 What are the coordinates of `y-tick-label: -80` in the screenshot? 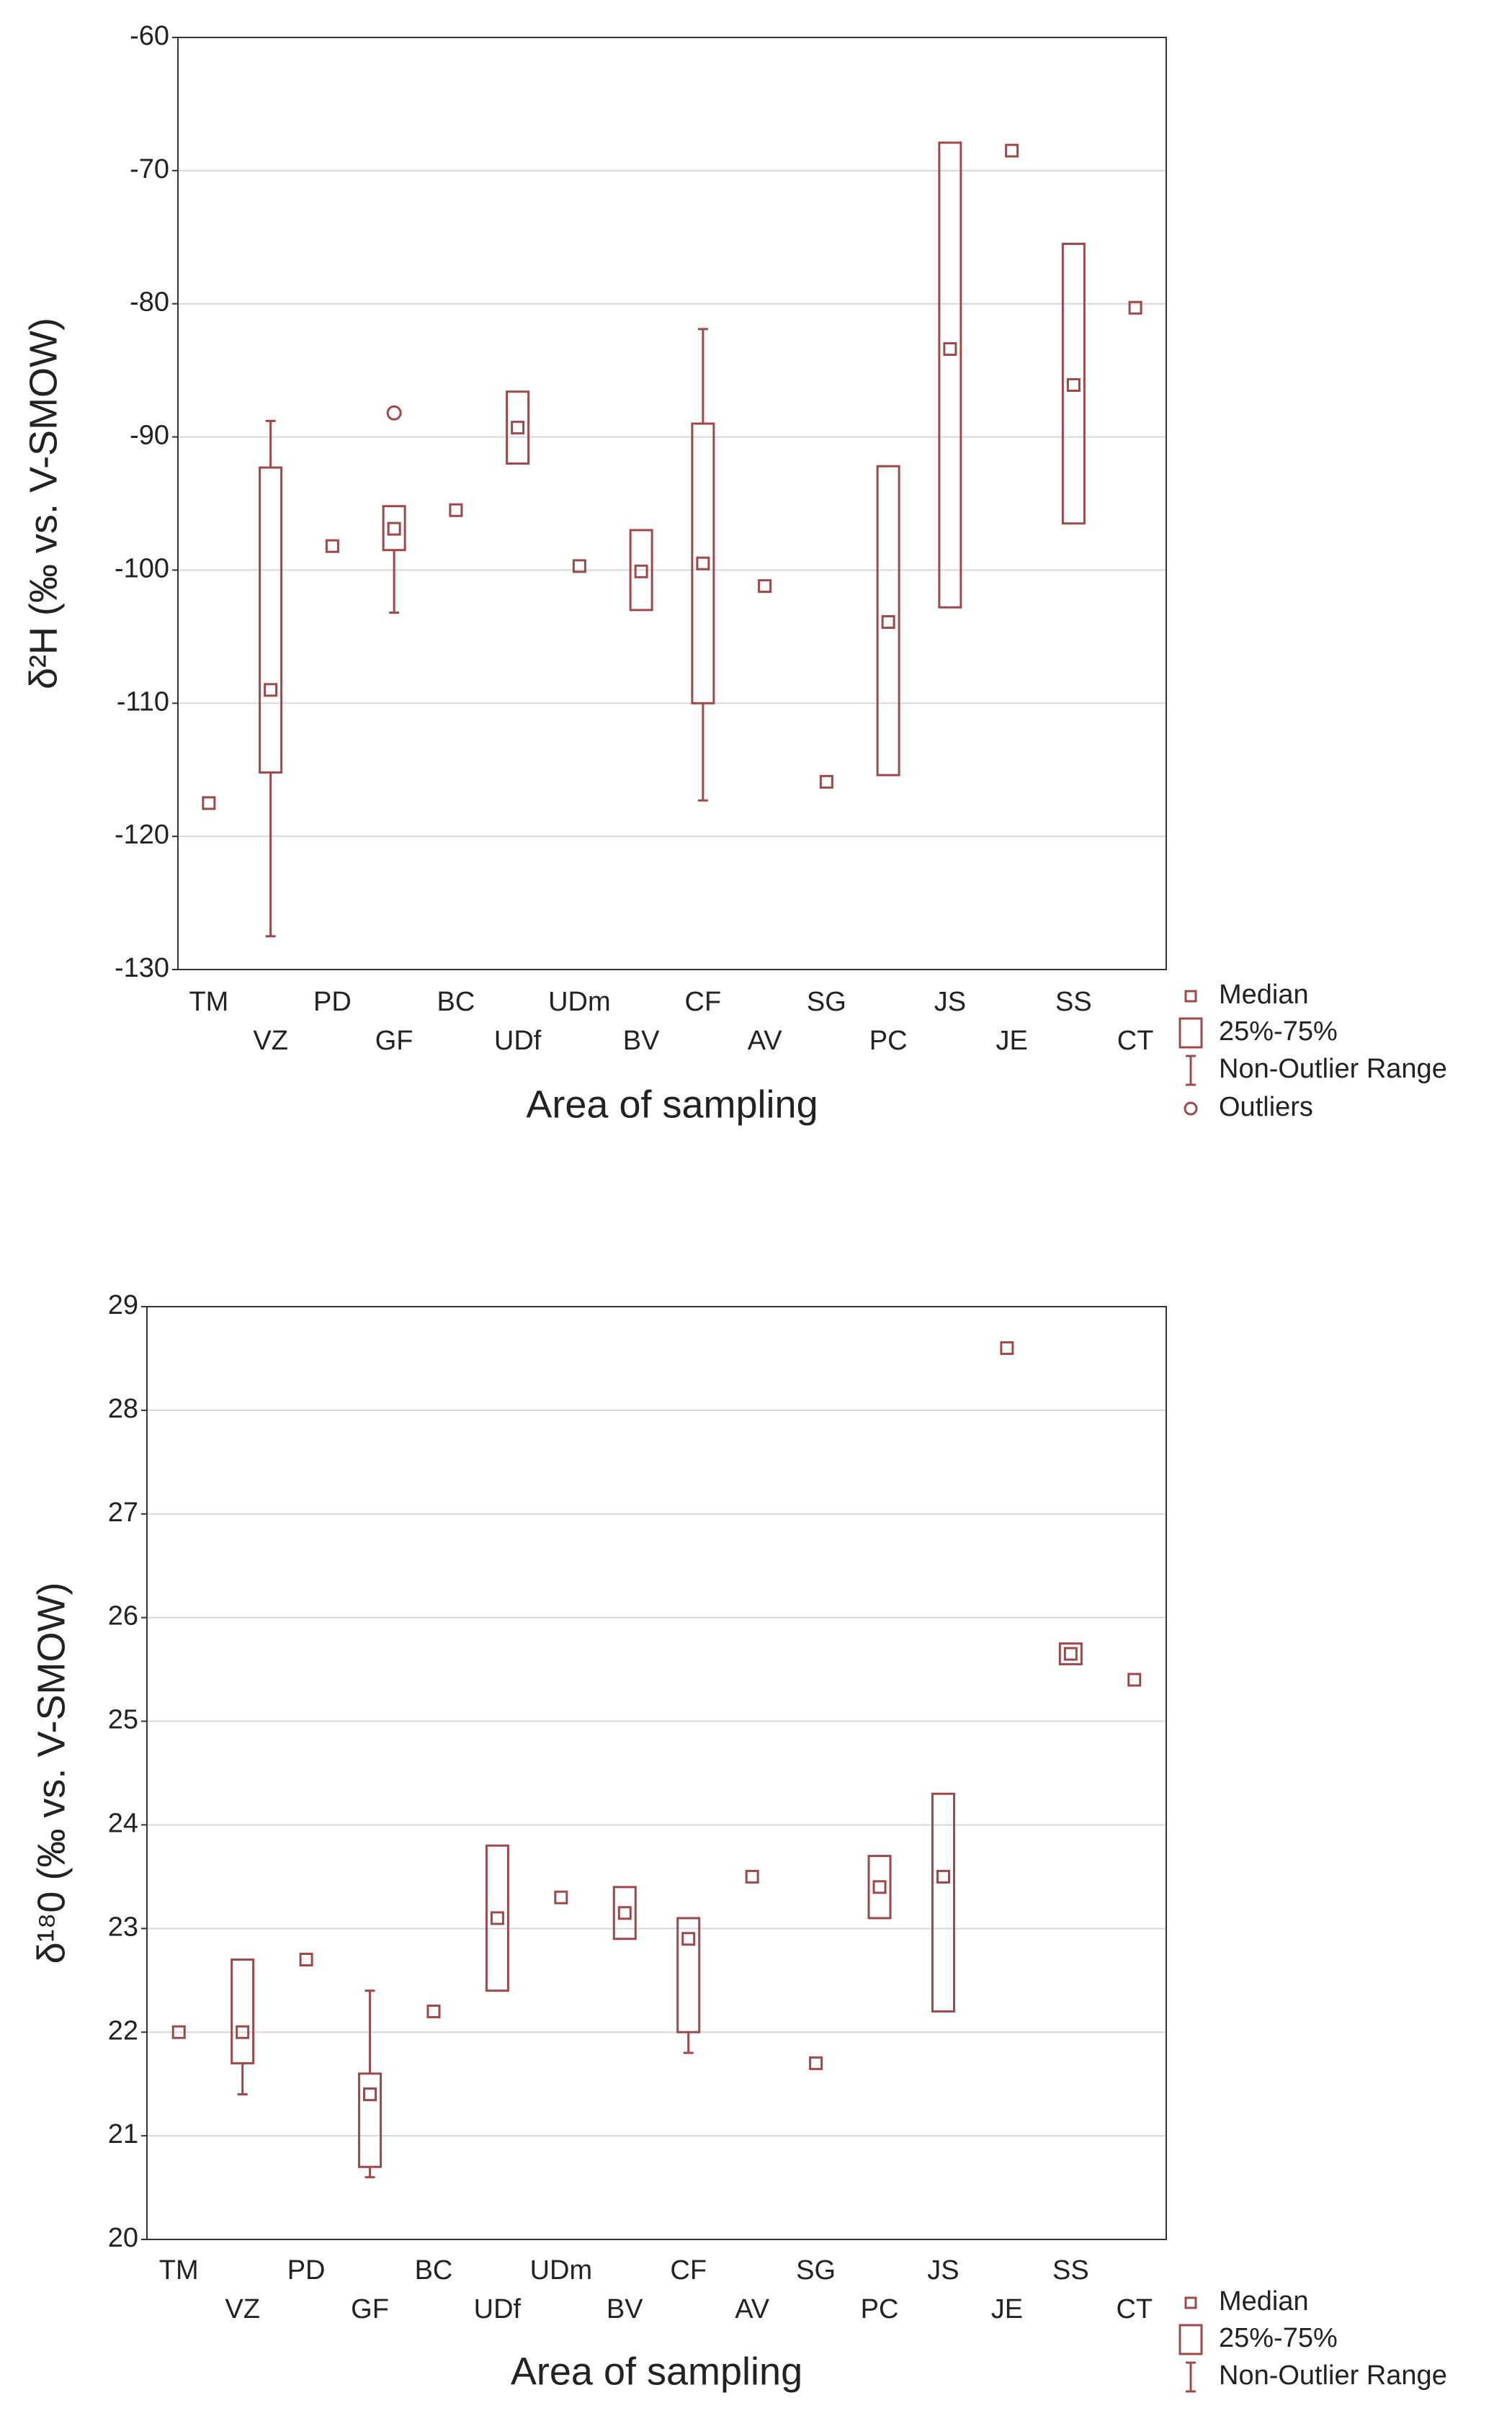 It's located at (149, 302).